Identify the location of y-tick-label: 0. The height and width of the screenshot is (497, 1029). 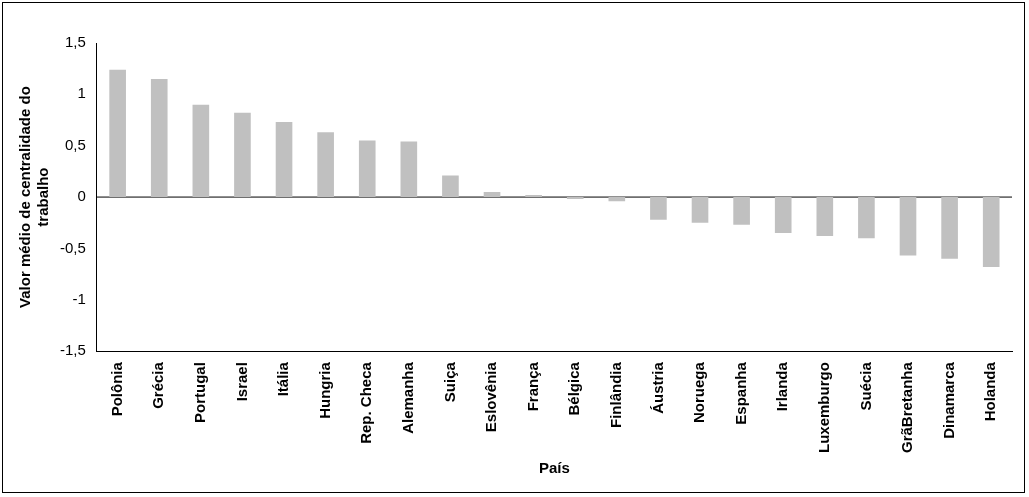
(81, 196).